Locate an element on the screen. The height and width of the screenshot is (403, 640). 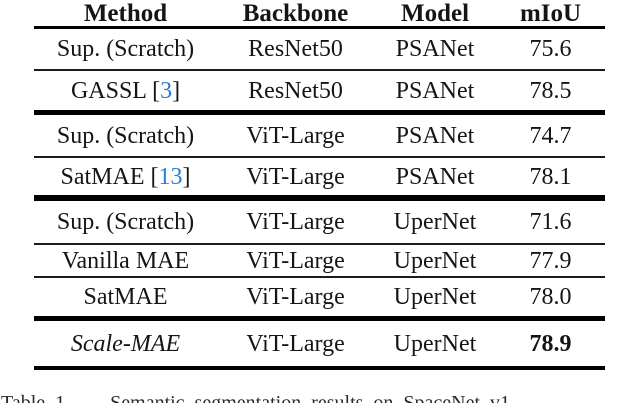
method-cell: SatMAE is located at coordinates (125, 297).